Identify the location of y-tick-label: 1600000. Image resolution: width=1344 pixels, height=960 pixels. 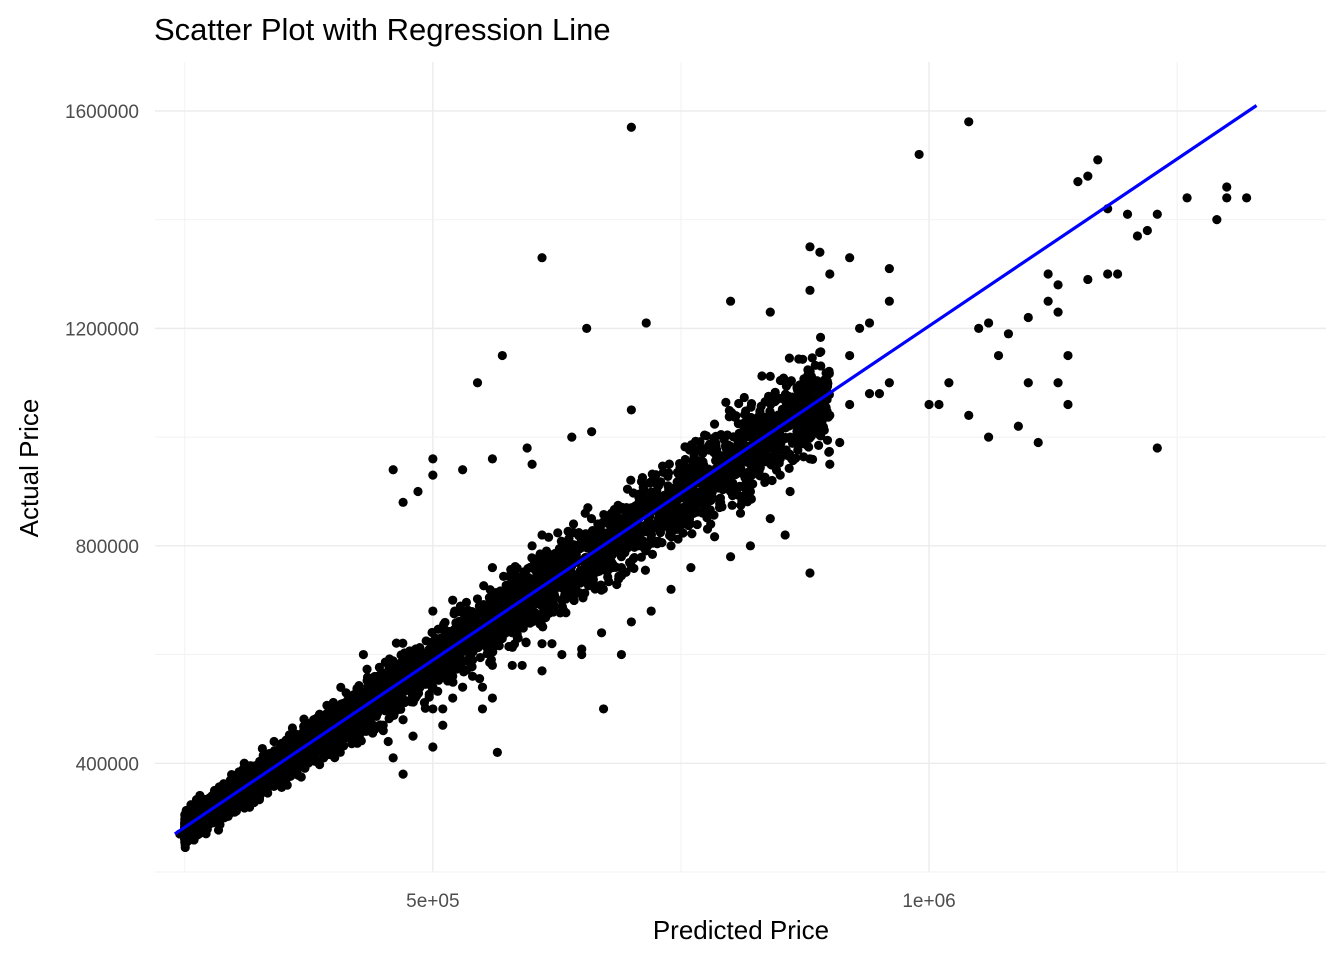
(102, 112).